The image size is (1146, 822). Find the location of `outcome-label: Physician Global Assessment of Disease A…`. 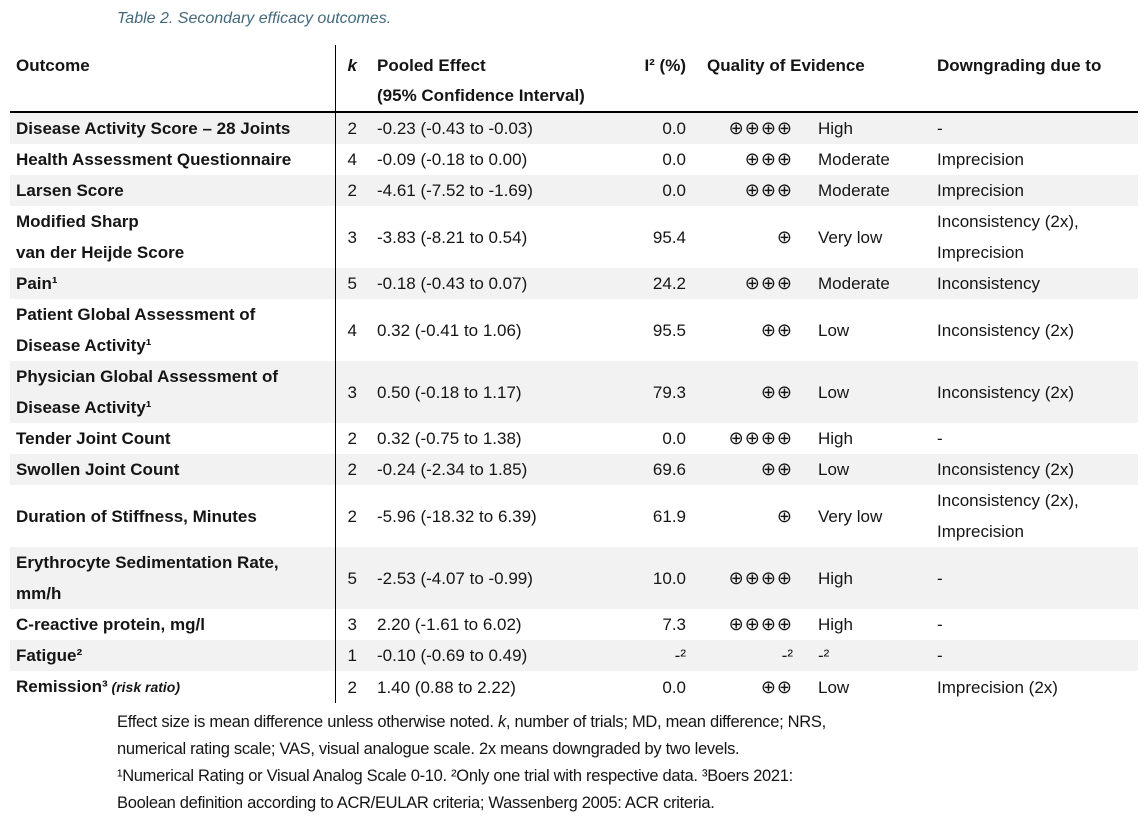

outcome-label: Physician Global Assessment of Disease A… is located at coordinates (147, 392).